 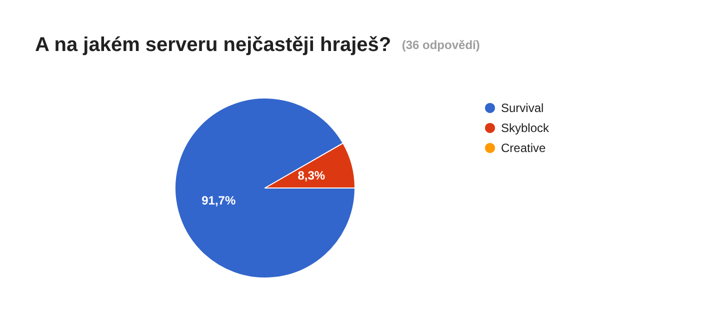 What do you see at coordinates (523, 148) in the screenshot?
I see `legend-label: Creative` at bounding box center [523, 148].